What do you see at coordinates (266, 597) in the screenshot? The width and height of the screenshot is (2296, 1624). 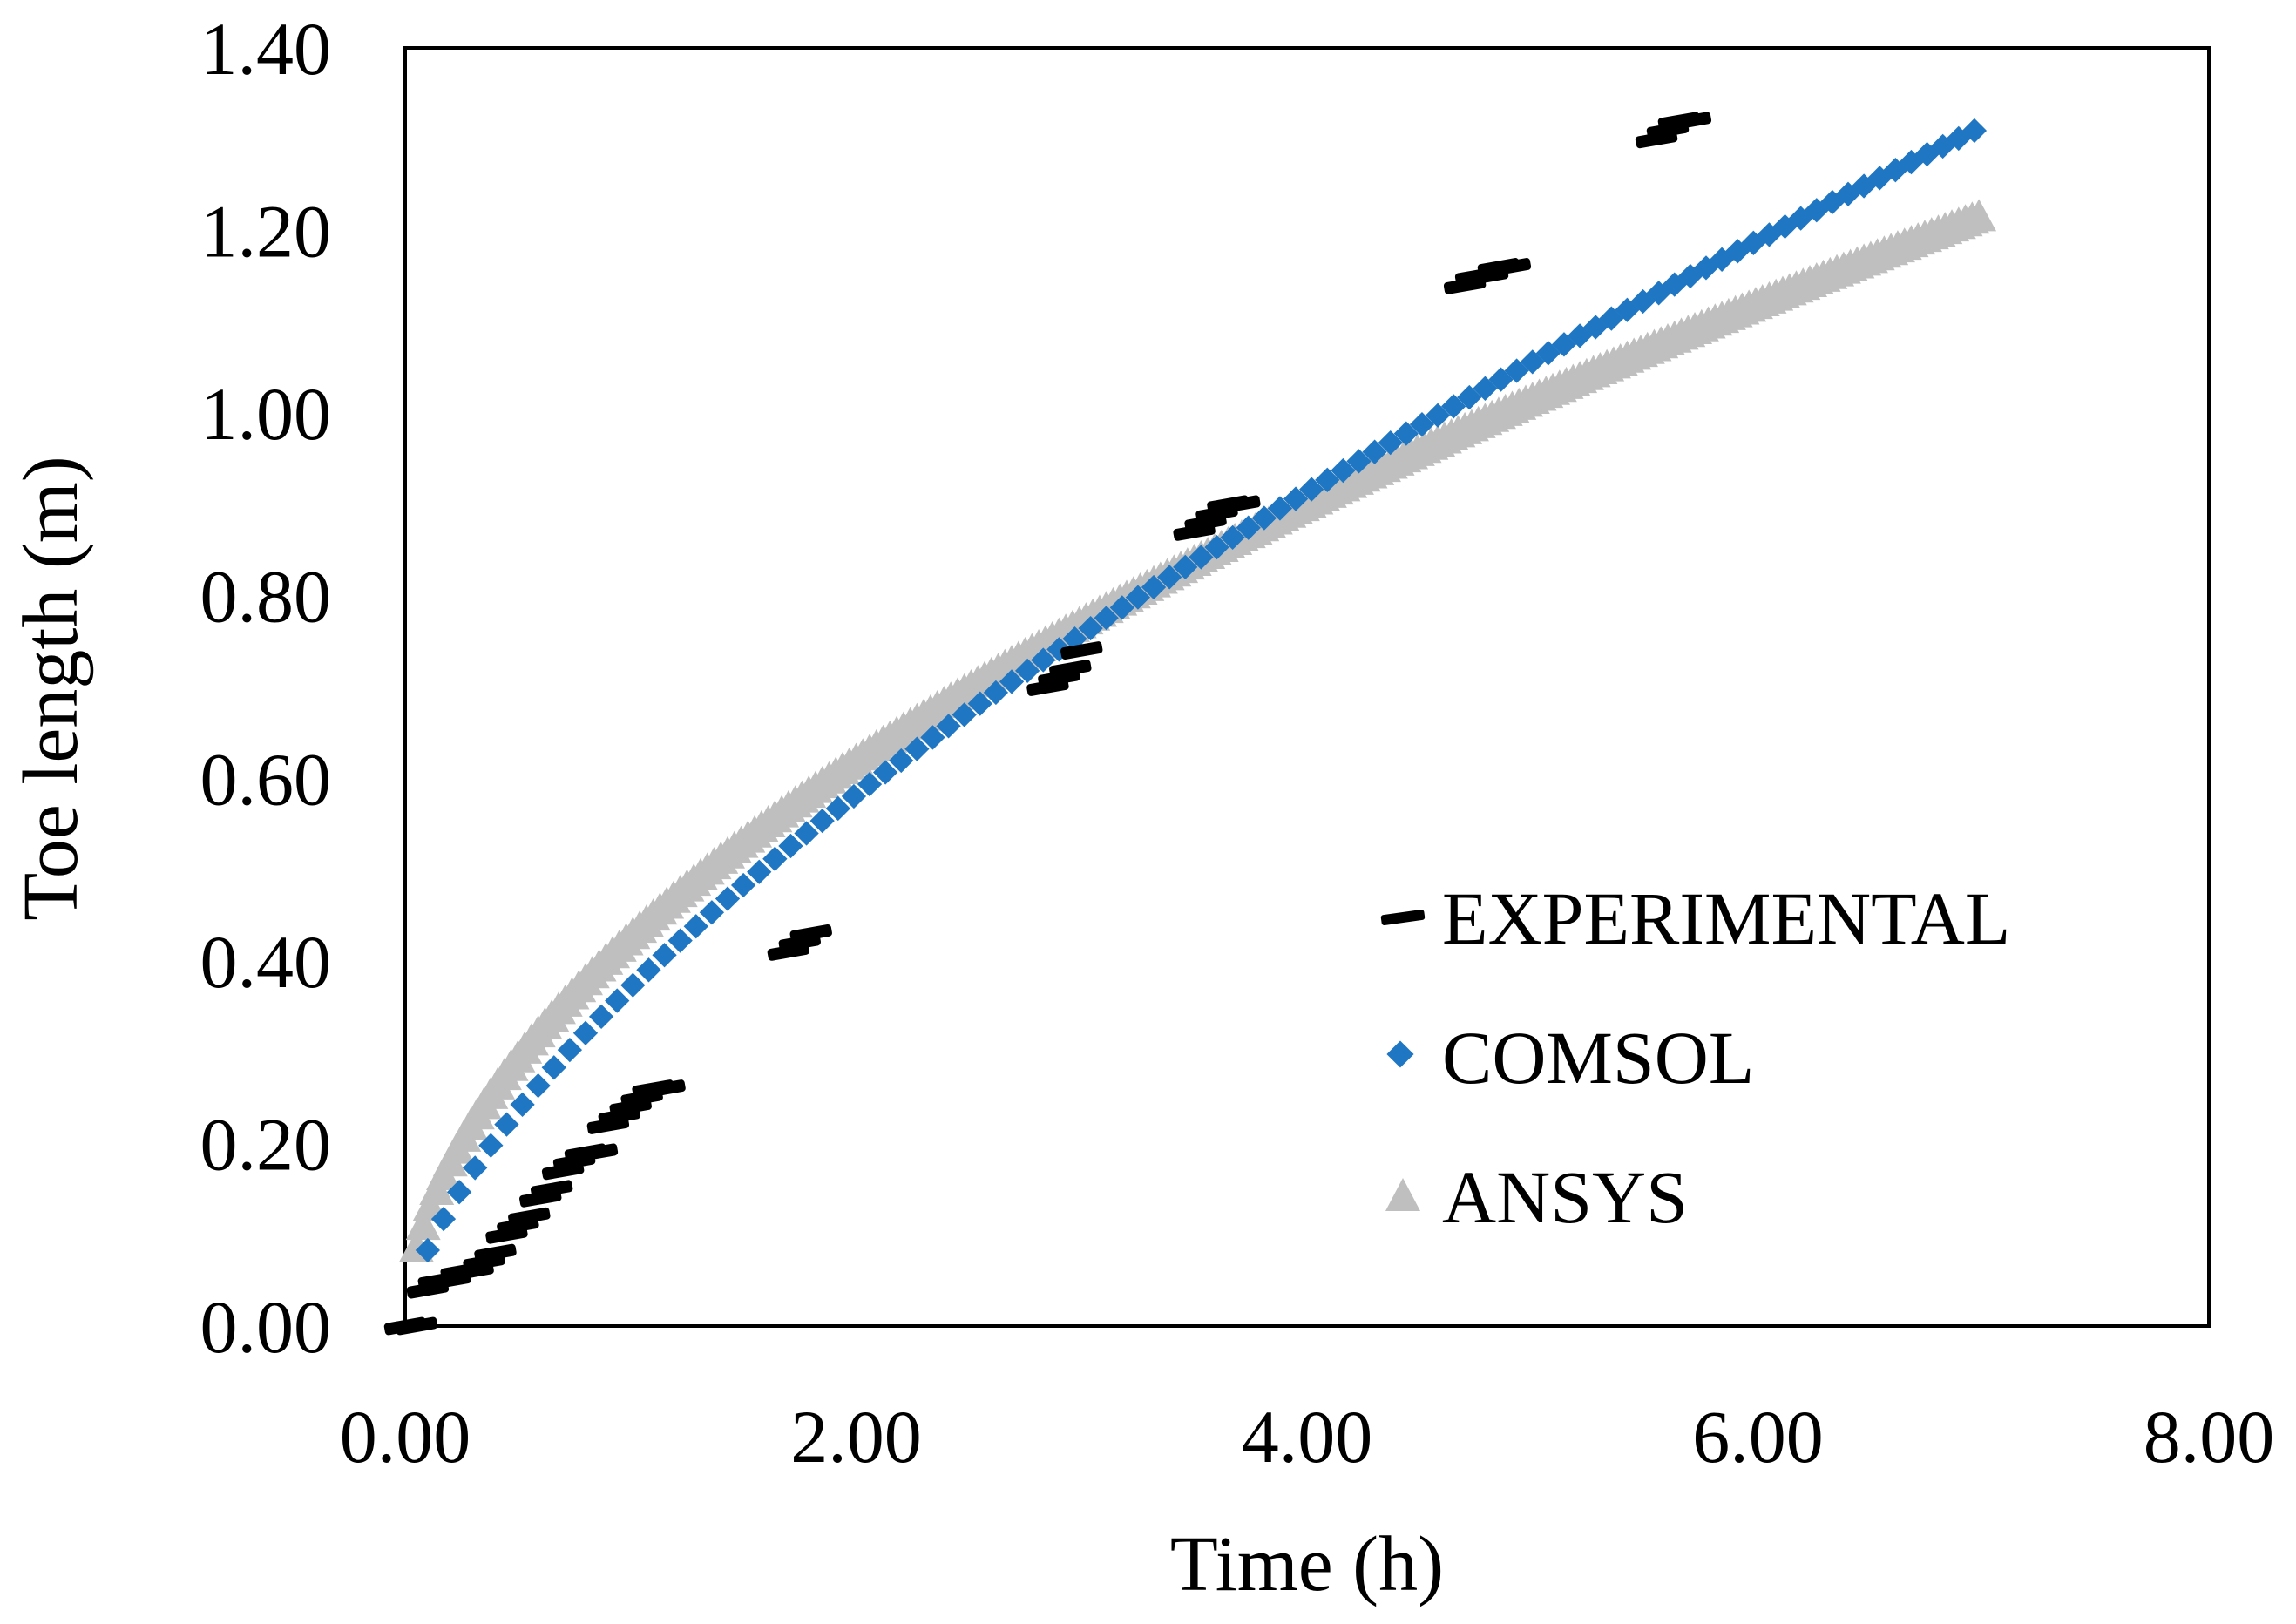 I see `y-tick-label: 0.80` at bounding box center [266, 597].